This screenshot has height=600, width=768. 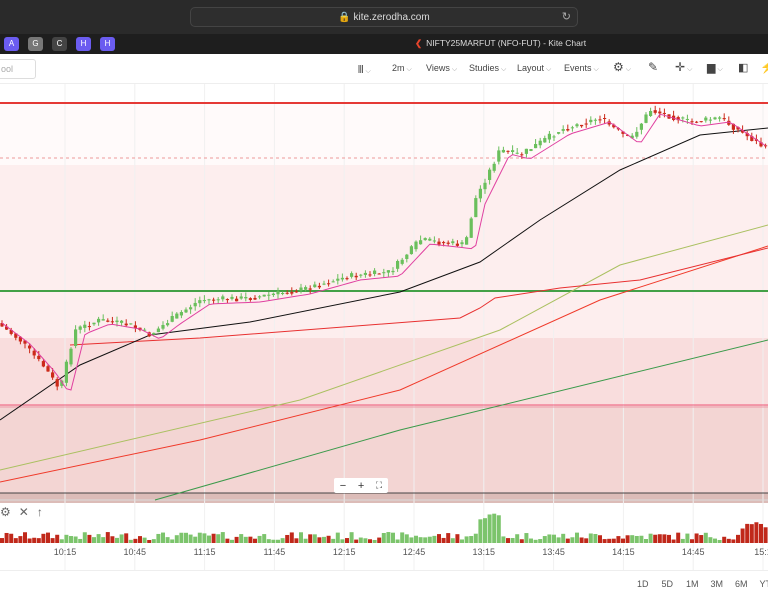 I want to click on chart-type-icon: 𝍫 ⌵, so click(x=364, y=70).